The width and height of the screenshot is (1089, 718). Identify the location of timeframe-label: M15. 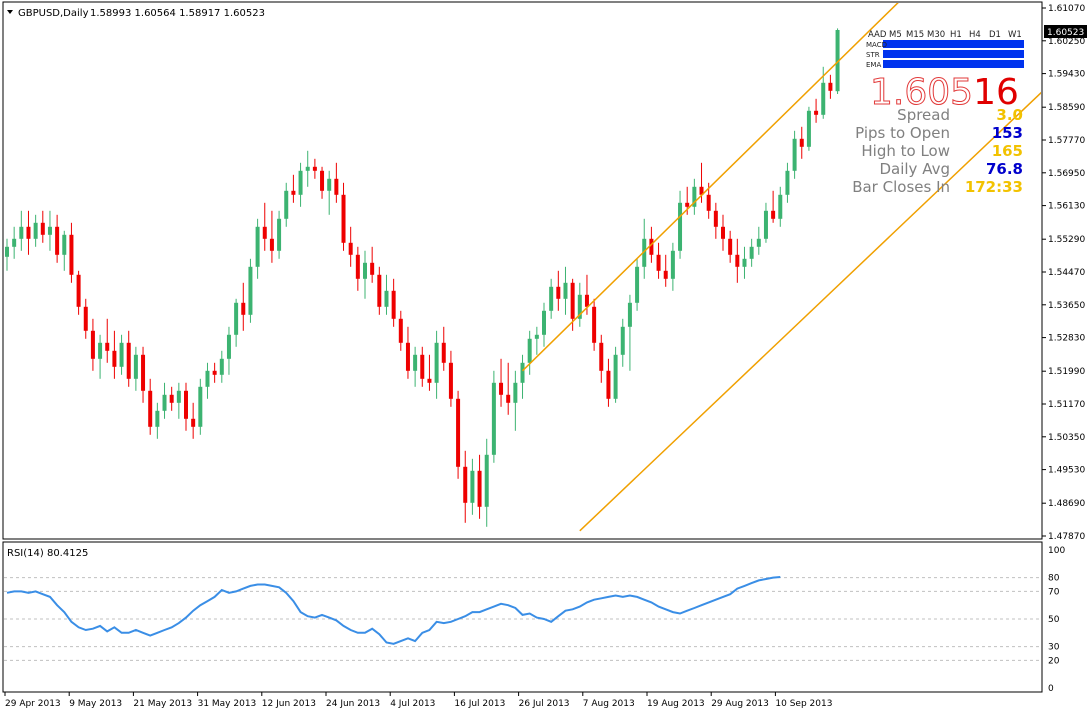
(915, 35).